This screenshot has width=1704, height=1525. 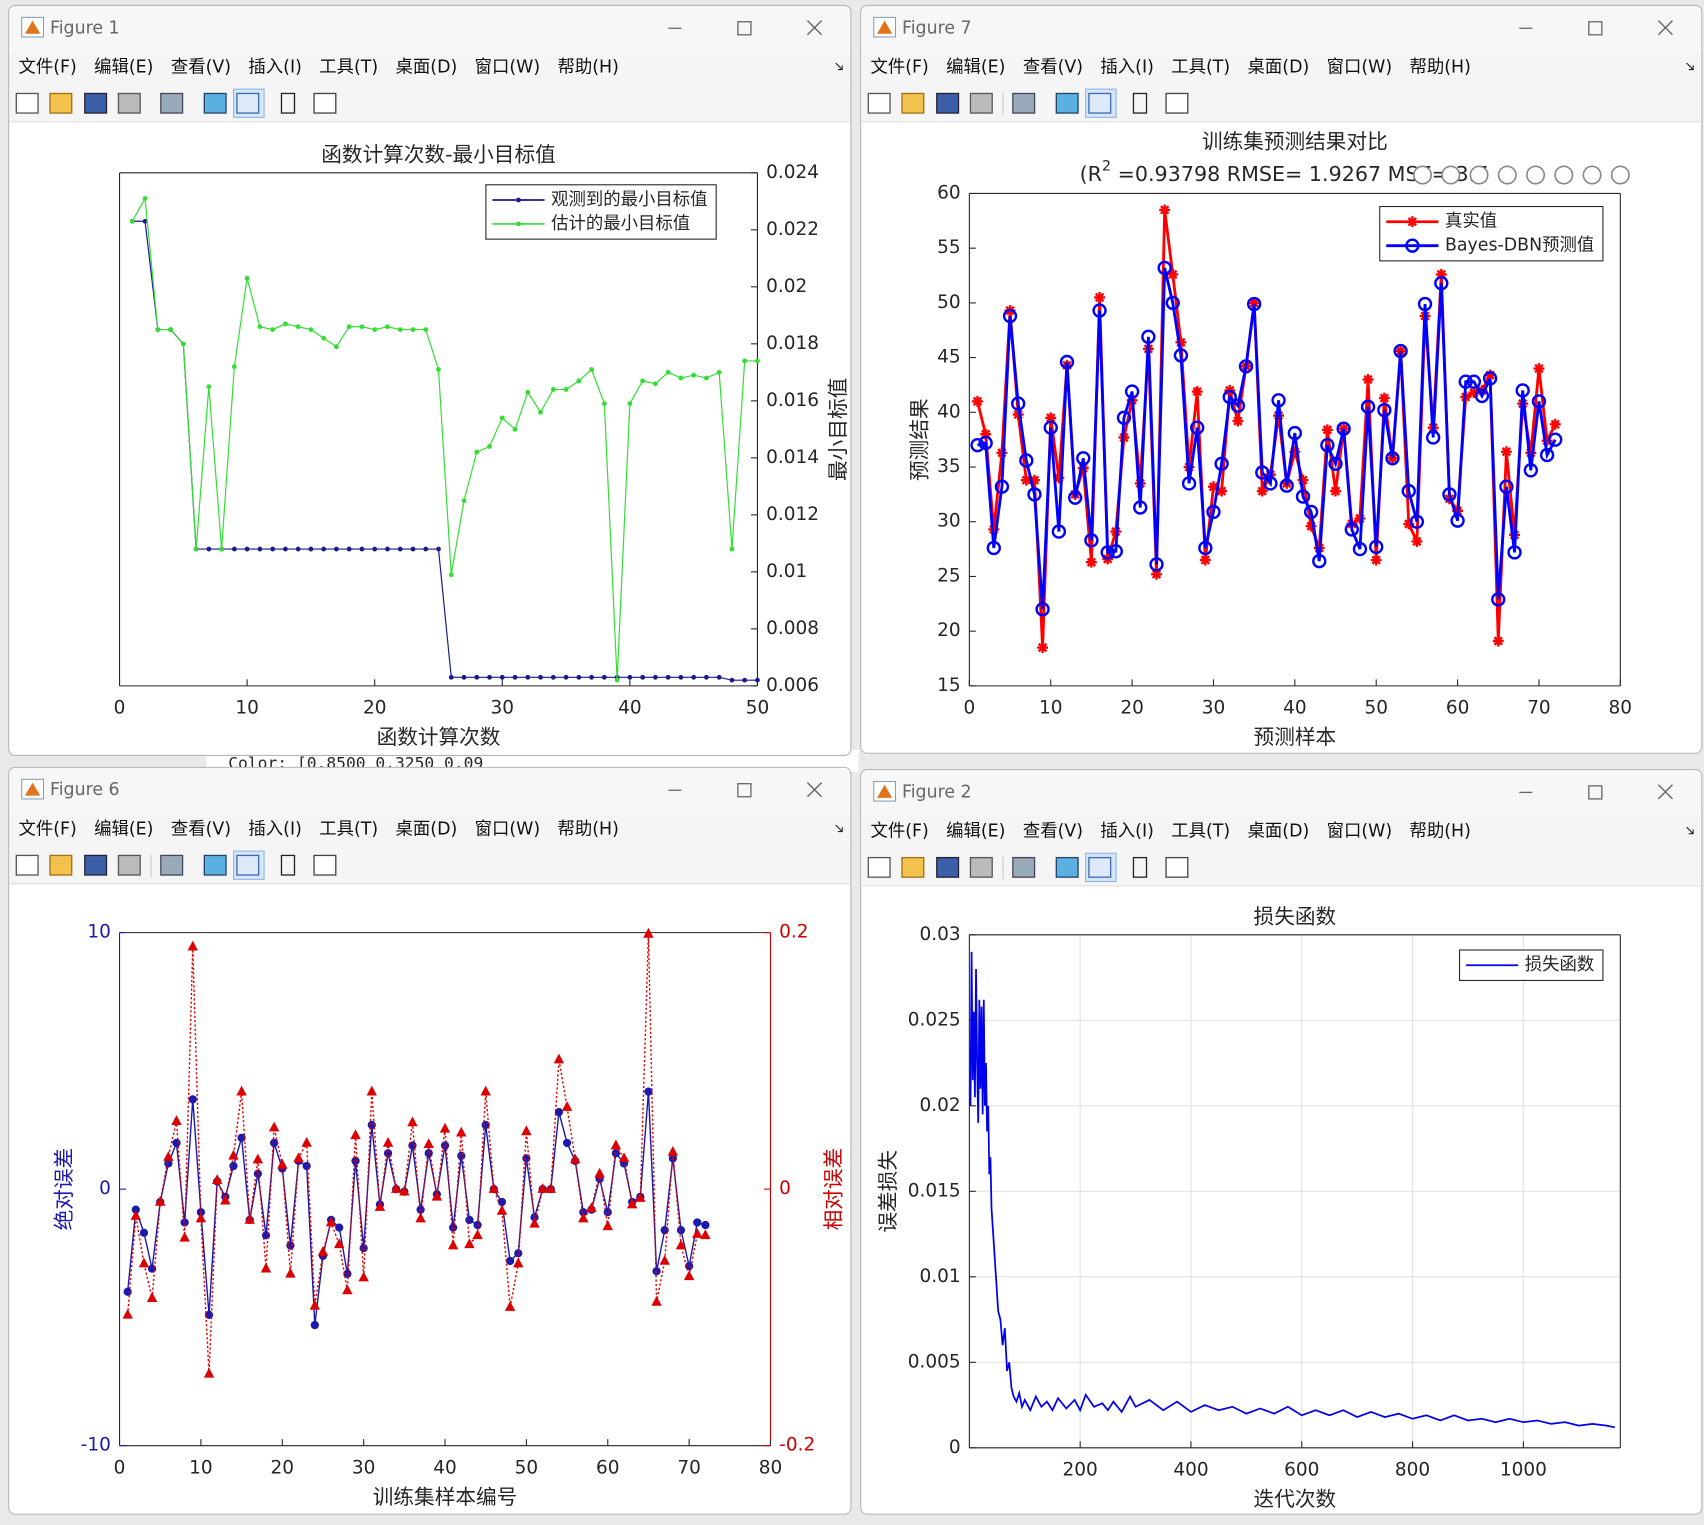 What do you see at coordinates (771, 1467) in the screenshot?
I see `x-tick-label: 80` at bounding box center [771, 1467].